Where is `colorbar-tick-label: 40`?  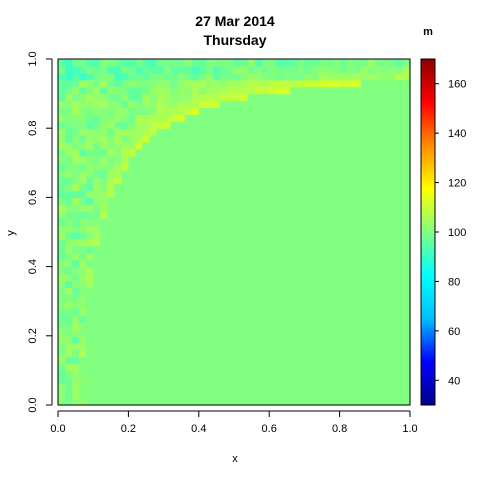 colorbar-tick-label: 40 is located at coordinates (454, 381).